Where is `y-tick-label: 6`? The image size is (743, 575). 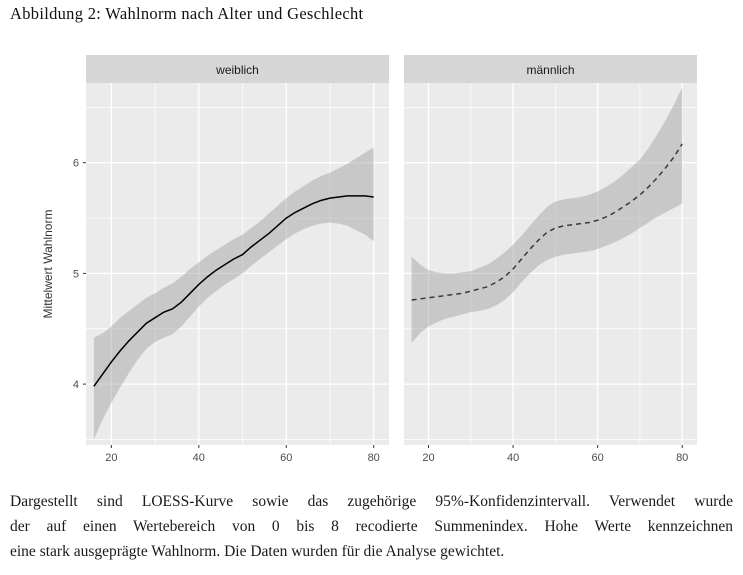 y-tick-label: 6 is located at coordinates (76, 164).